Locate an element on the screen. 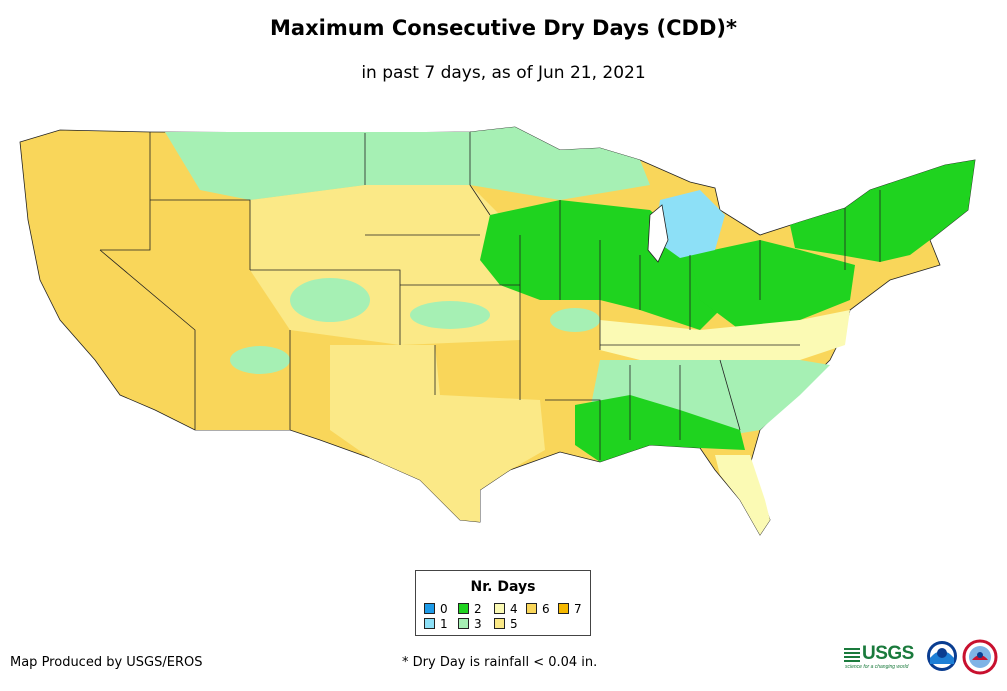  legend: Nr. Days 0 1 2 3 4 5 6 7 is located at coordinates (503, 603).